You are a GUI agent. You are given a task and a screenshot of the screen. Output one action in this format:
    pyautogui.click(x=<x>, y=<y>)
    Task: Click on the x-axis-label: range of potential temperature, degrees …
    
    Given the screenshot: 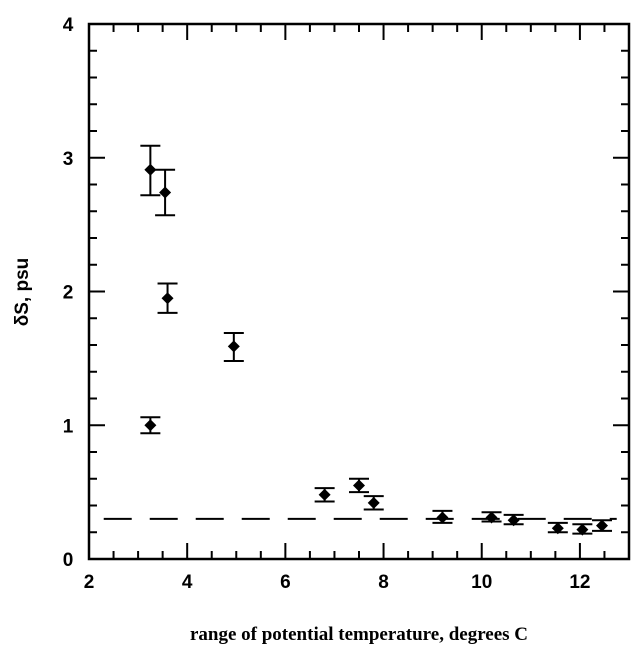 What is the action you would take?
    pyautogui.click(x=359, y=634)
    